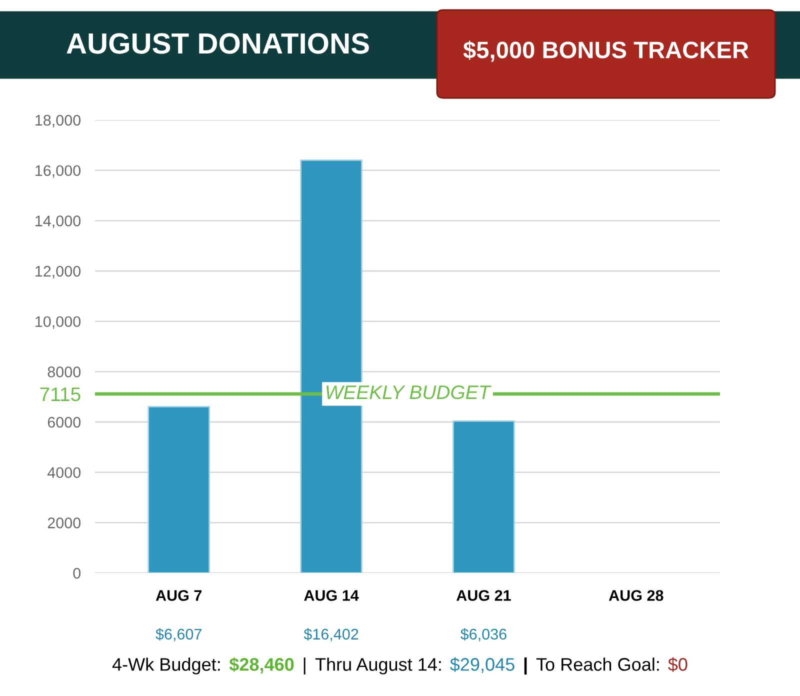 The image size is (800, 696). What do you see at coordinates (261, 665) in the screenshot?
I see `text: $28,460` at bounding box center [261, 665].